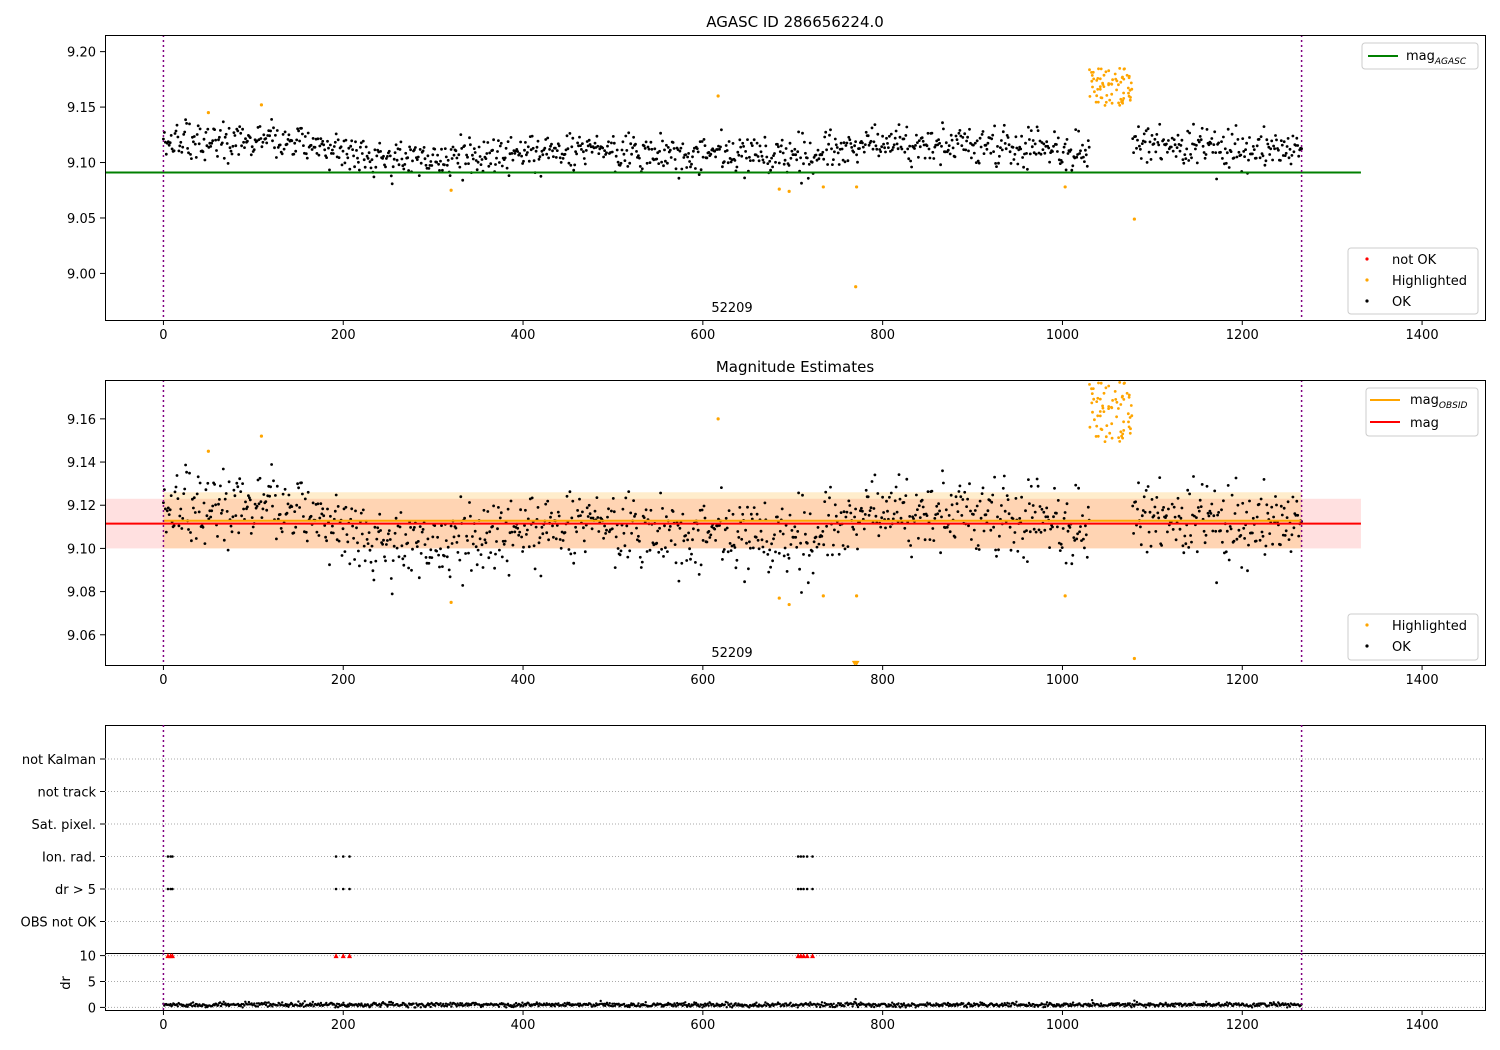  What do you see at coordinates (87, 957) in the screenshot?
I see `dr-y-tick-label: 10` at bounding box center [87, 957].